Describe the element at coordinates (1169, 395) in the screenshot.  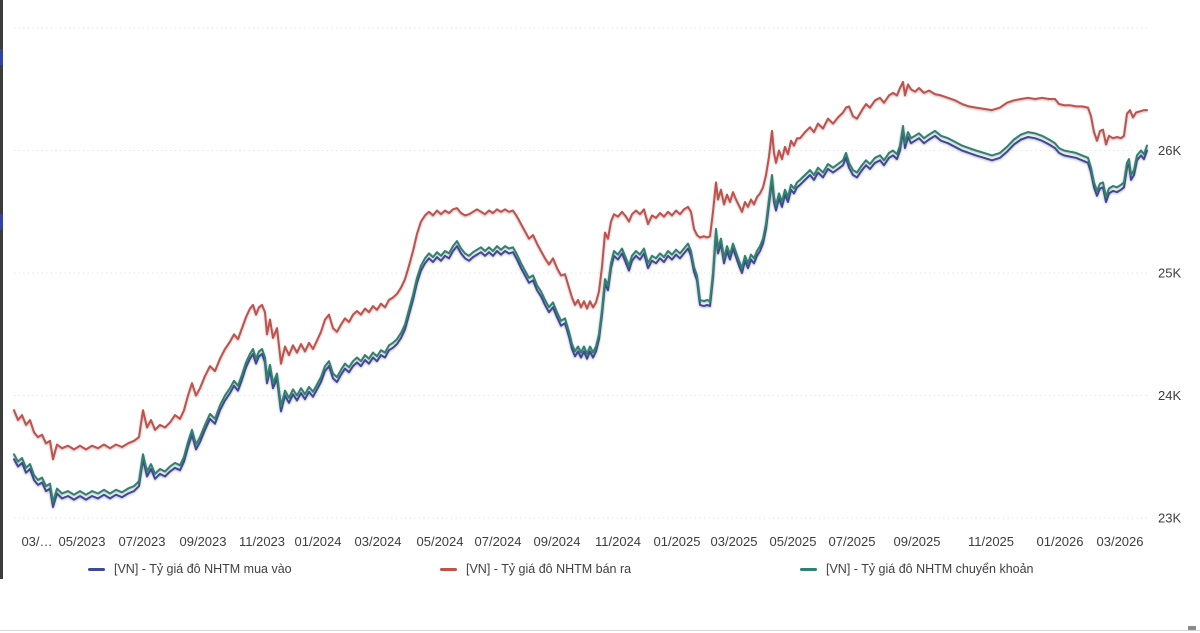
I see `y-tick-label: 24K` at that location.